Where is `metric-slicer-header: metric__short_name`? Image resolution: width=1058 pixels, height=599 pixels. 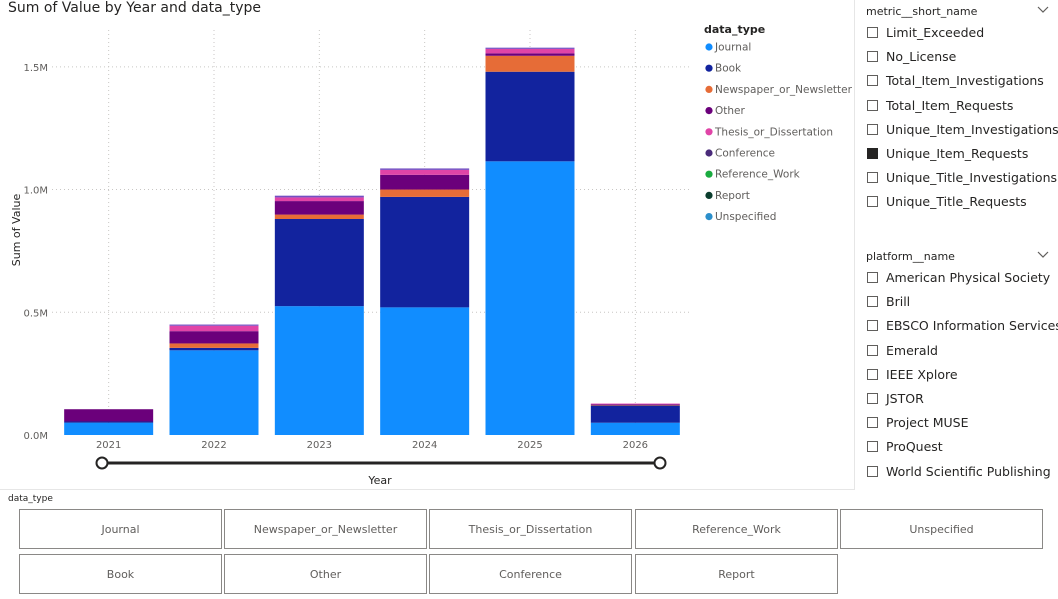 metric-slicer-header: metric__short_name is located at coordinates (957, 12).